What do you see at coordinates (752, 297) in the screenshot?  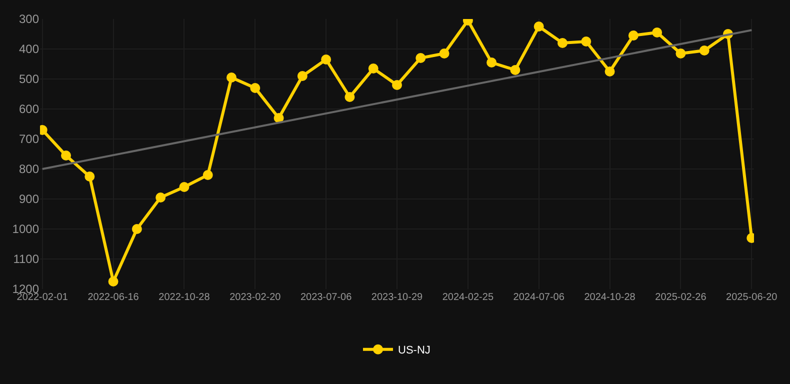 I see `x-tick-label: 2025-06-20` at bounding box center [752, 297].